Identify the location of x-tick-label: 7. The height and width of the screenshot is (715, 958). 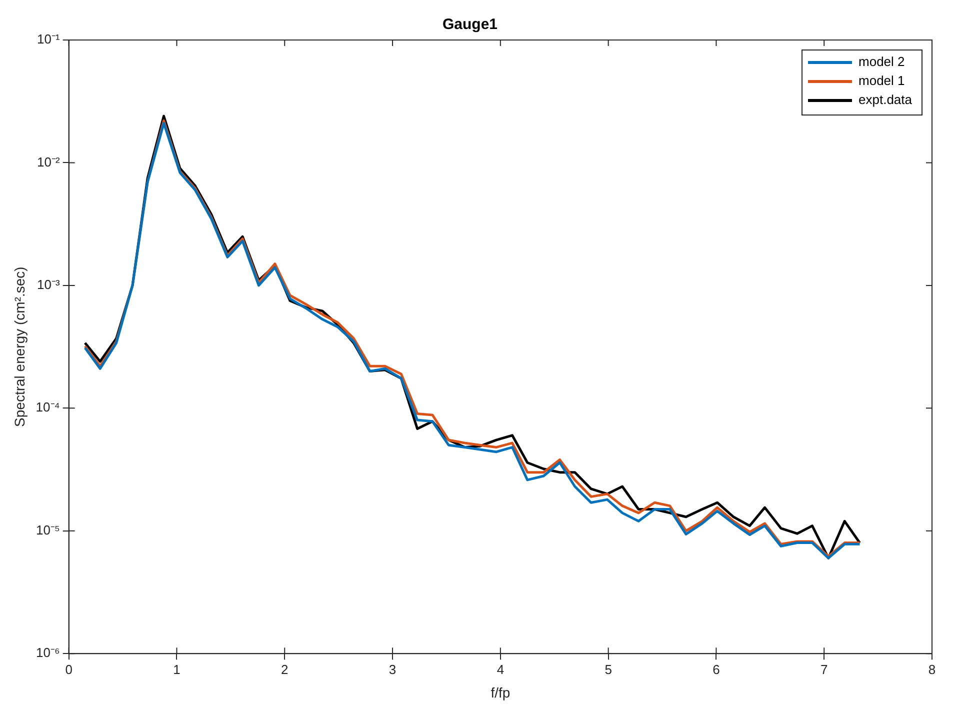
(824, 669).